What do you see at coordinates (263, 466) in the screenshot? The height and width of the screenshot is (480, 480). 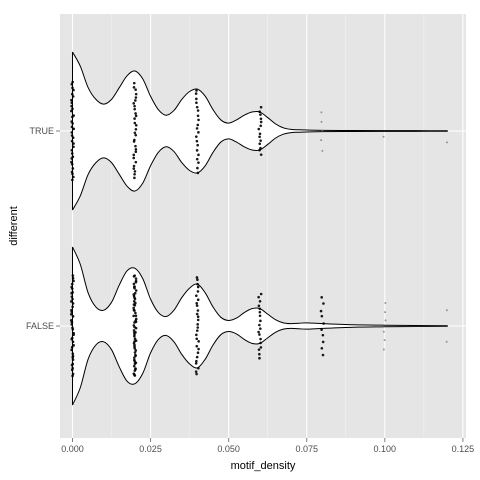 I see `x-axis-title: motif_density` at bounding box center [263, 466].